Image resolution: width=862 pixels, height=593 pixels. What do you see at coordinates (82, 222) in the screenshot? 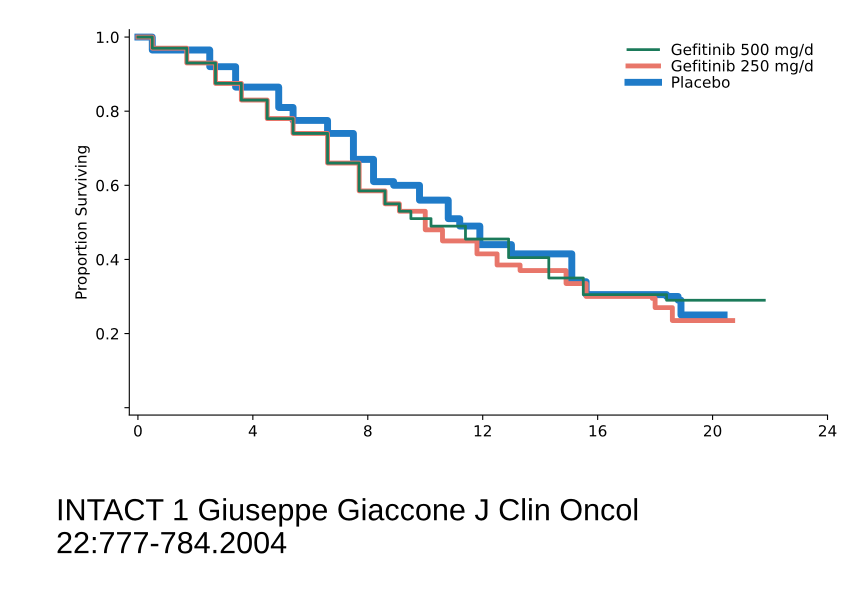
I see `y-axis-title: Proportion Surviving` at bounding box center [82, 222].